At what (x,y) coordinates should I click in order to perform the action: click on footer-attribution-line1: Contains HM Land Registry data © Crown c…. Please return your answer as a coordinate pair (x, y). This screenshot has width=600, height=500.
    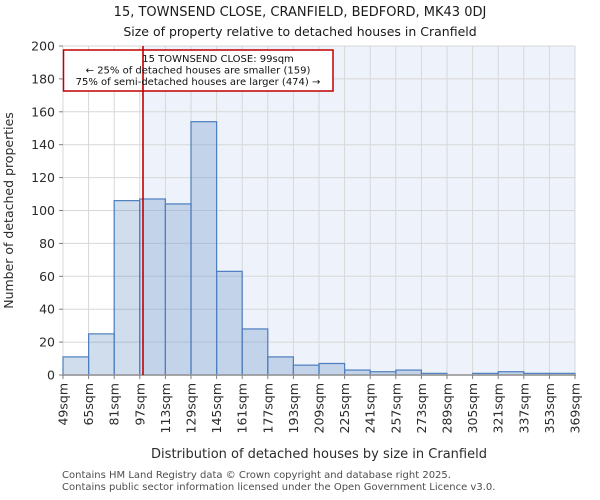
    Looking at the image, I should click on (256, 475).